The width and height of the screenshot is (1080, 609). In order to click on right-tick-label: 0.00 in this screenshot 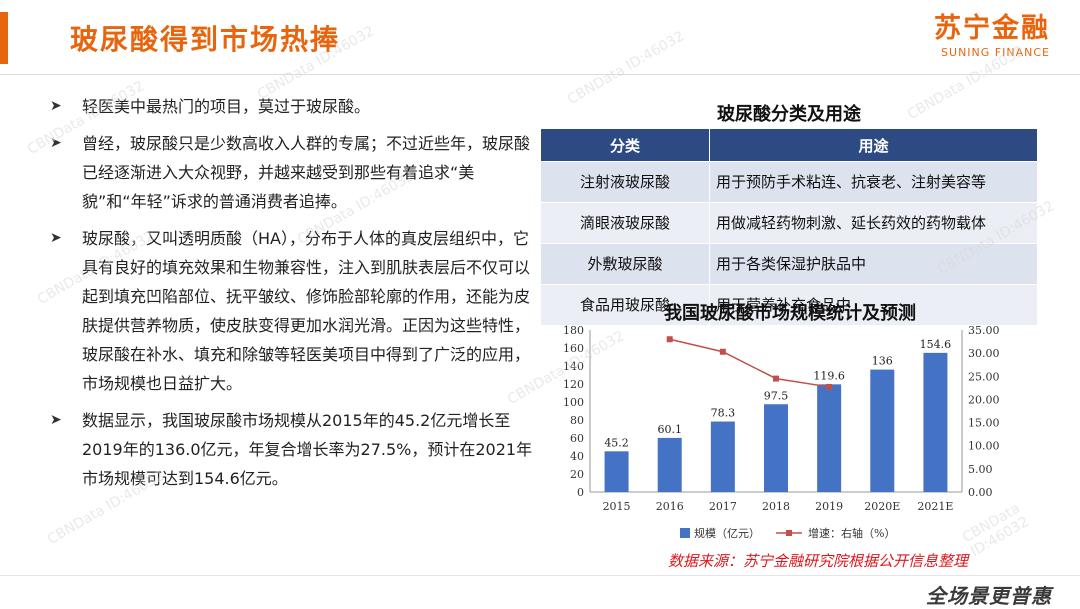, I will do `click(980, 492)`.